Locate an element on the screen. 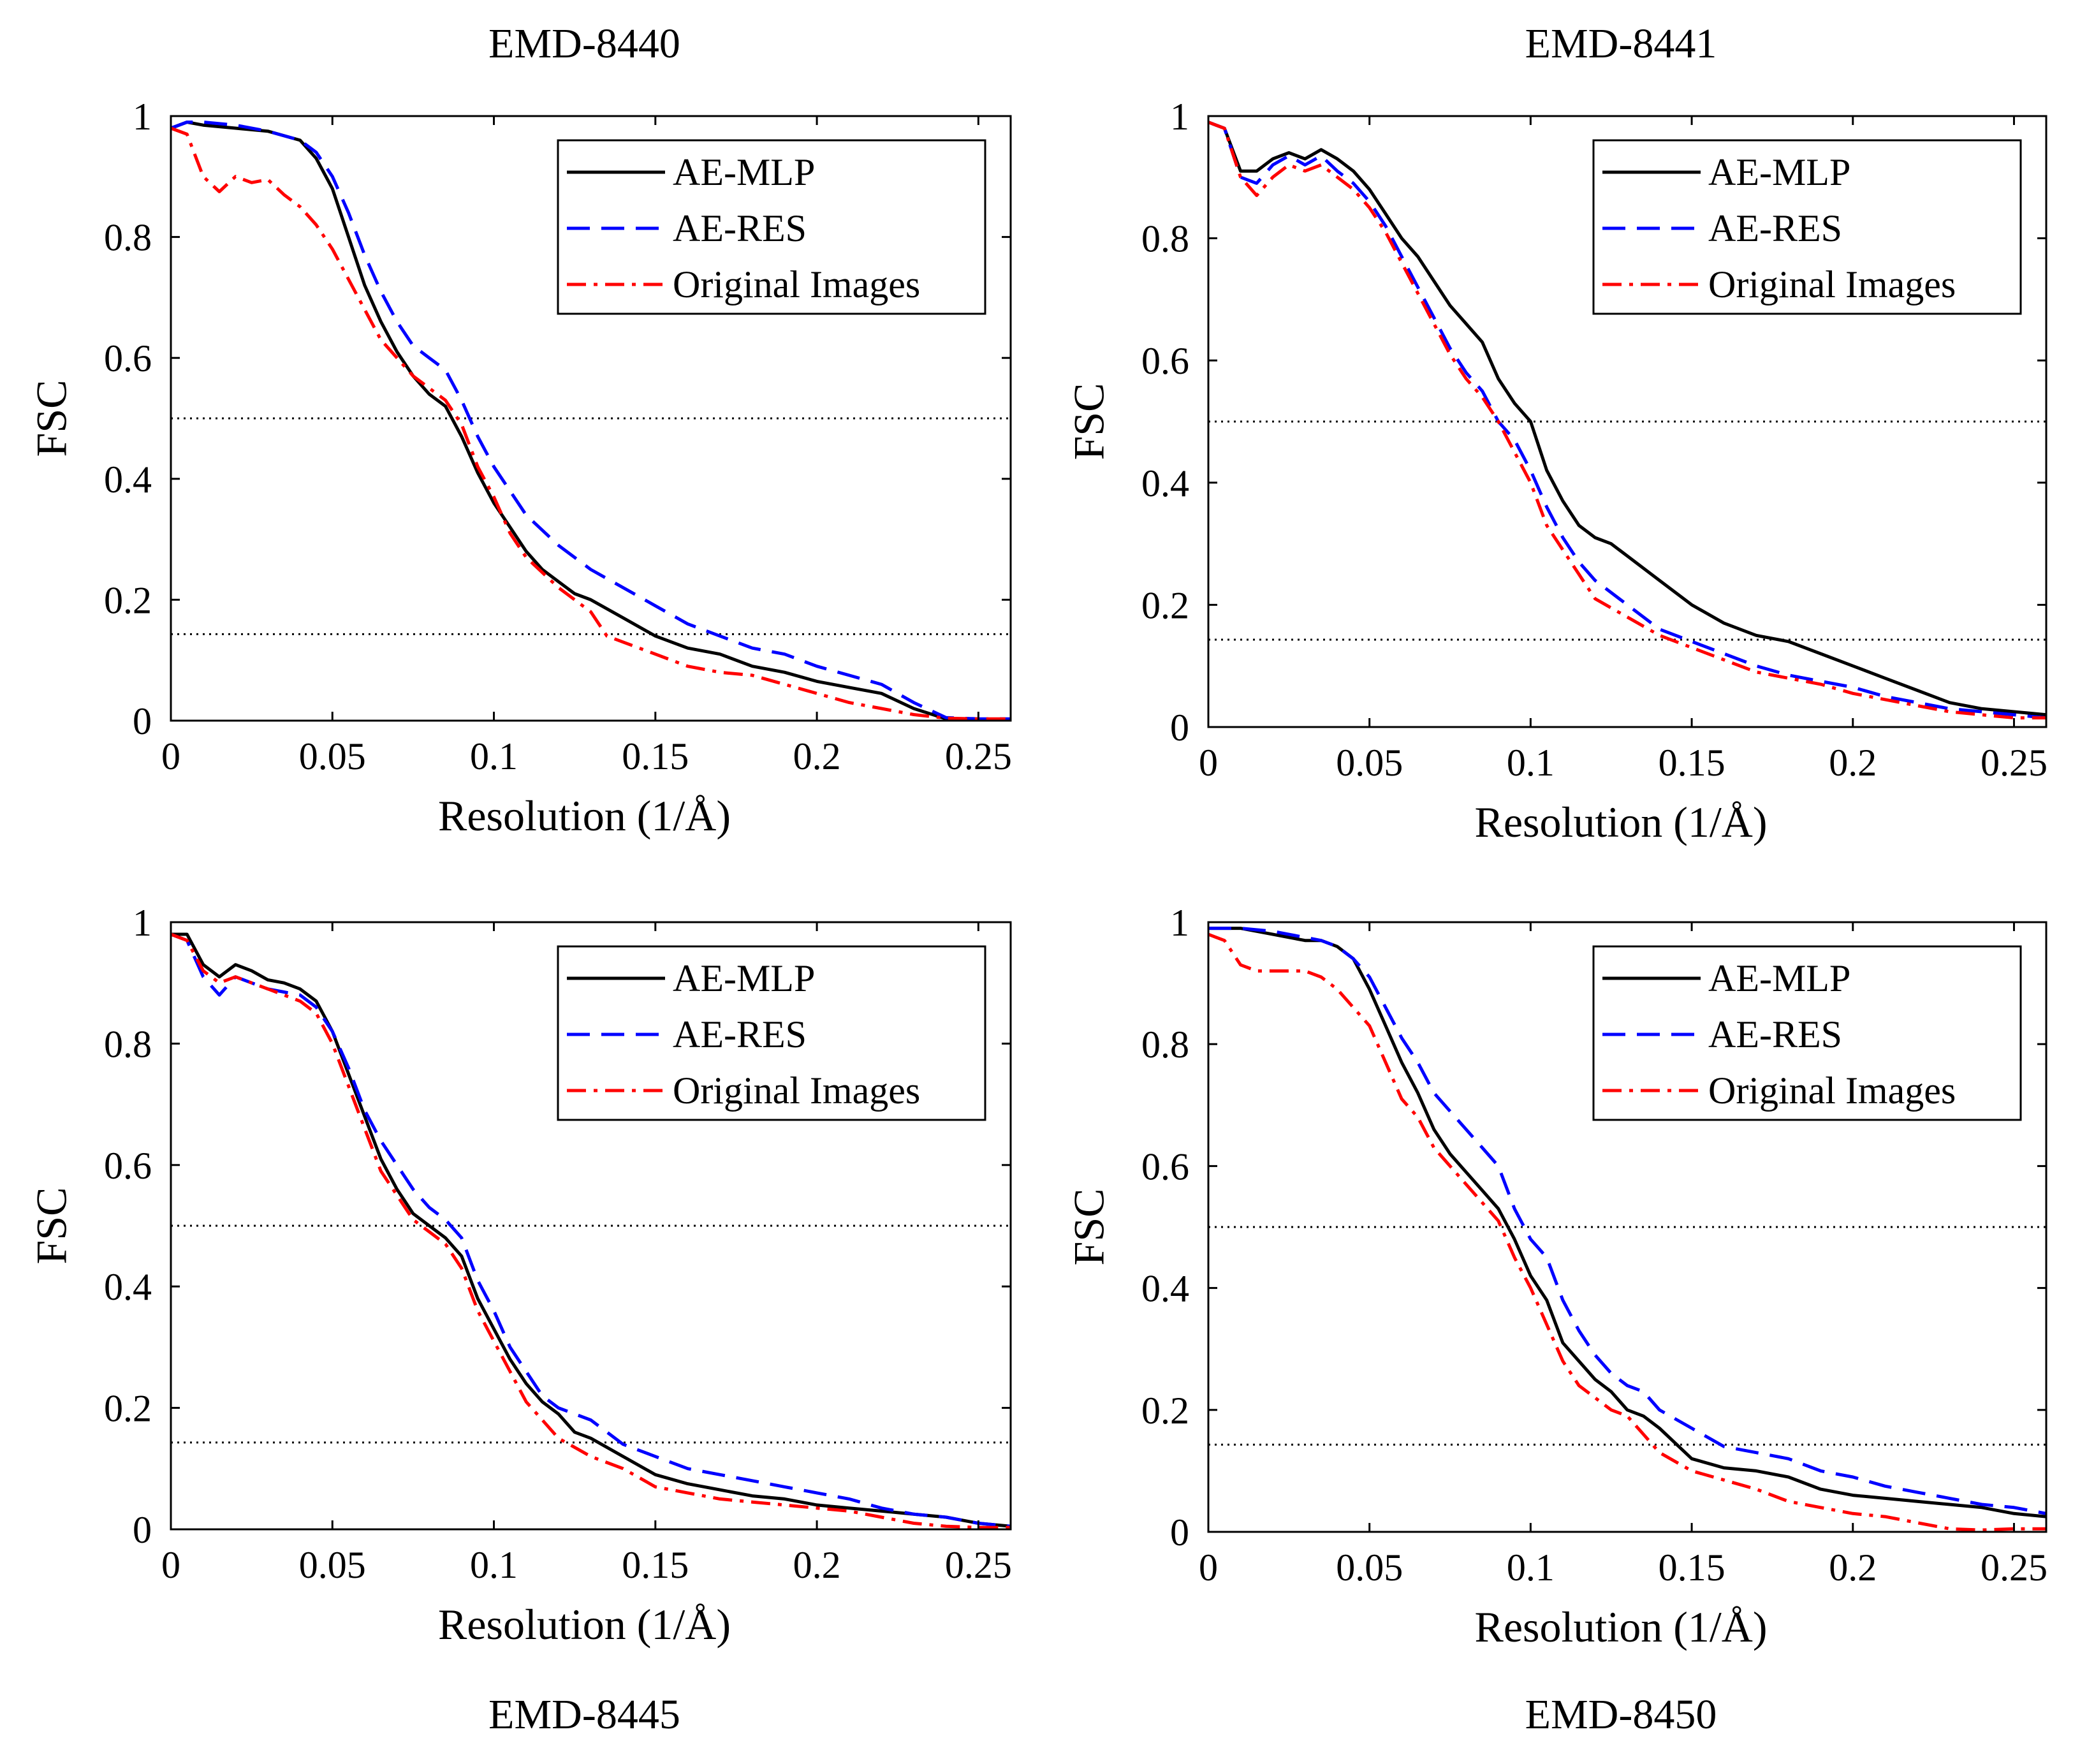  chart-title: EMD-8450 is located at coordinates (1621, 1714).